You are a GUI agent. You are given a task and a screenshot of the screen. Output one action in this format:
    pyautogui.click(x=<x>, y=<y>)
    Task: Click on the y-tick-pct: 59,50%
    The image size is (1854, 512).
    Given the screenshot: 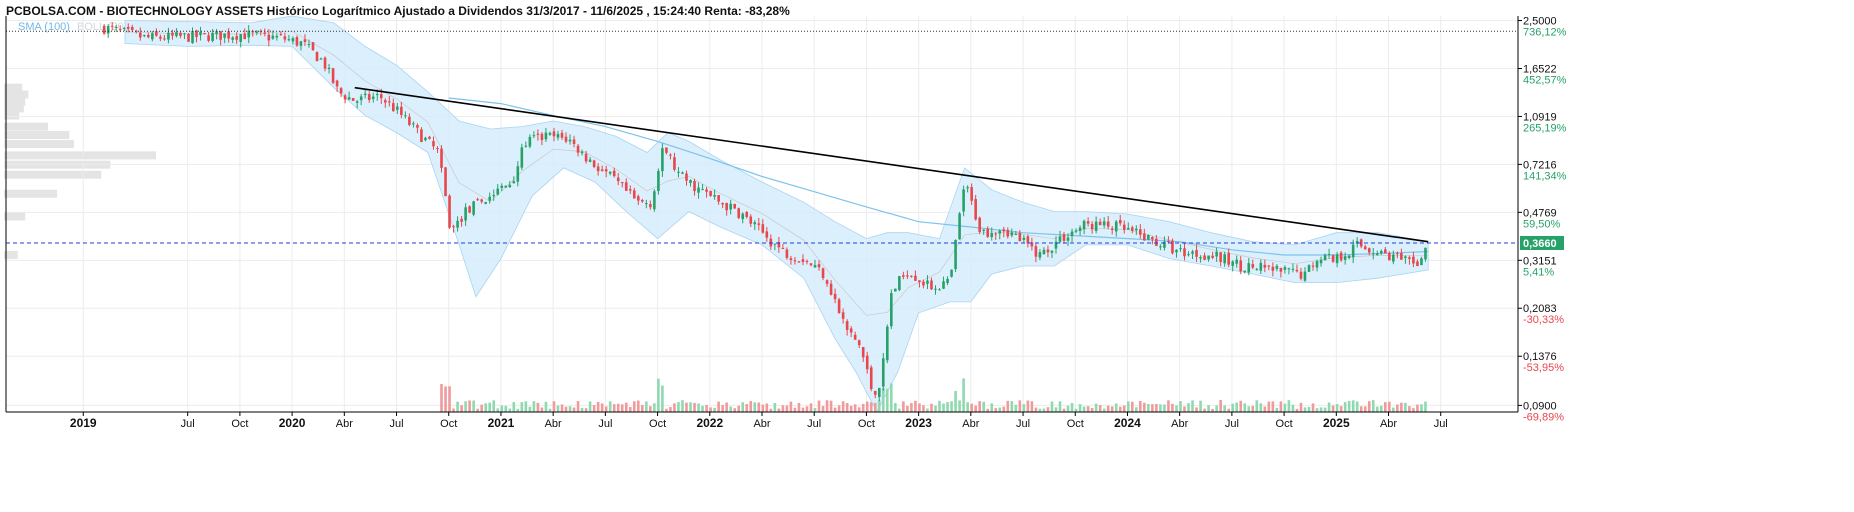 What is the action you would take?
    pyautogui.click(x=1542, y=224)
    